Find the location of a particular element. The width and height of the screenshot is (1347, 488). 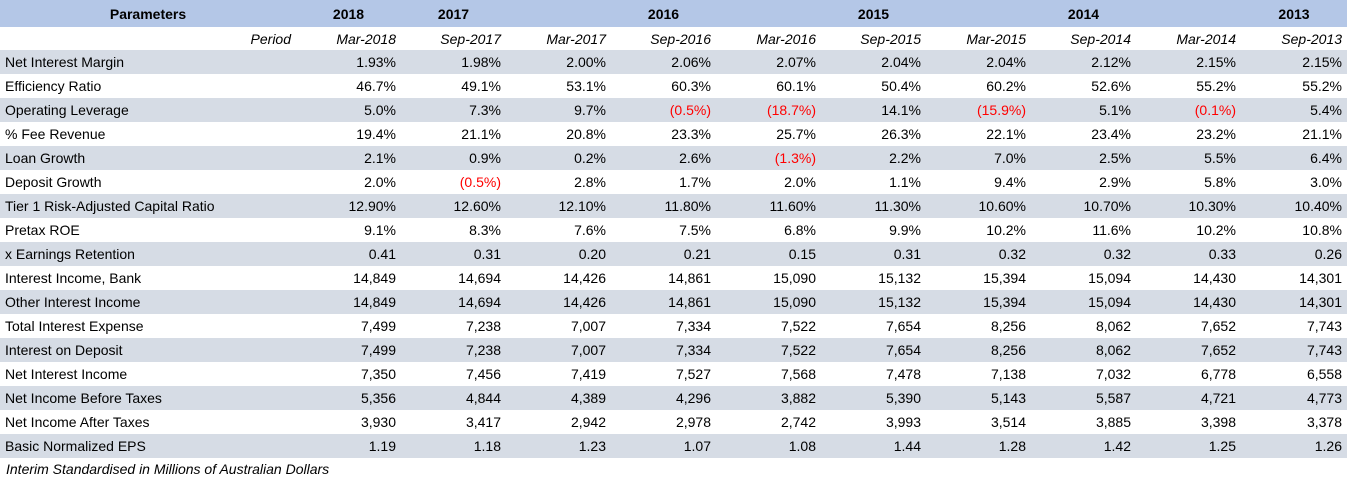

parameter-name: Net Income Before Taxes is located at coordinates (148, 398).